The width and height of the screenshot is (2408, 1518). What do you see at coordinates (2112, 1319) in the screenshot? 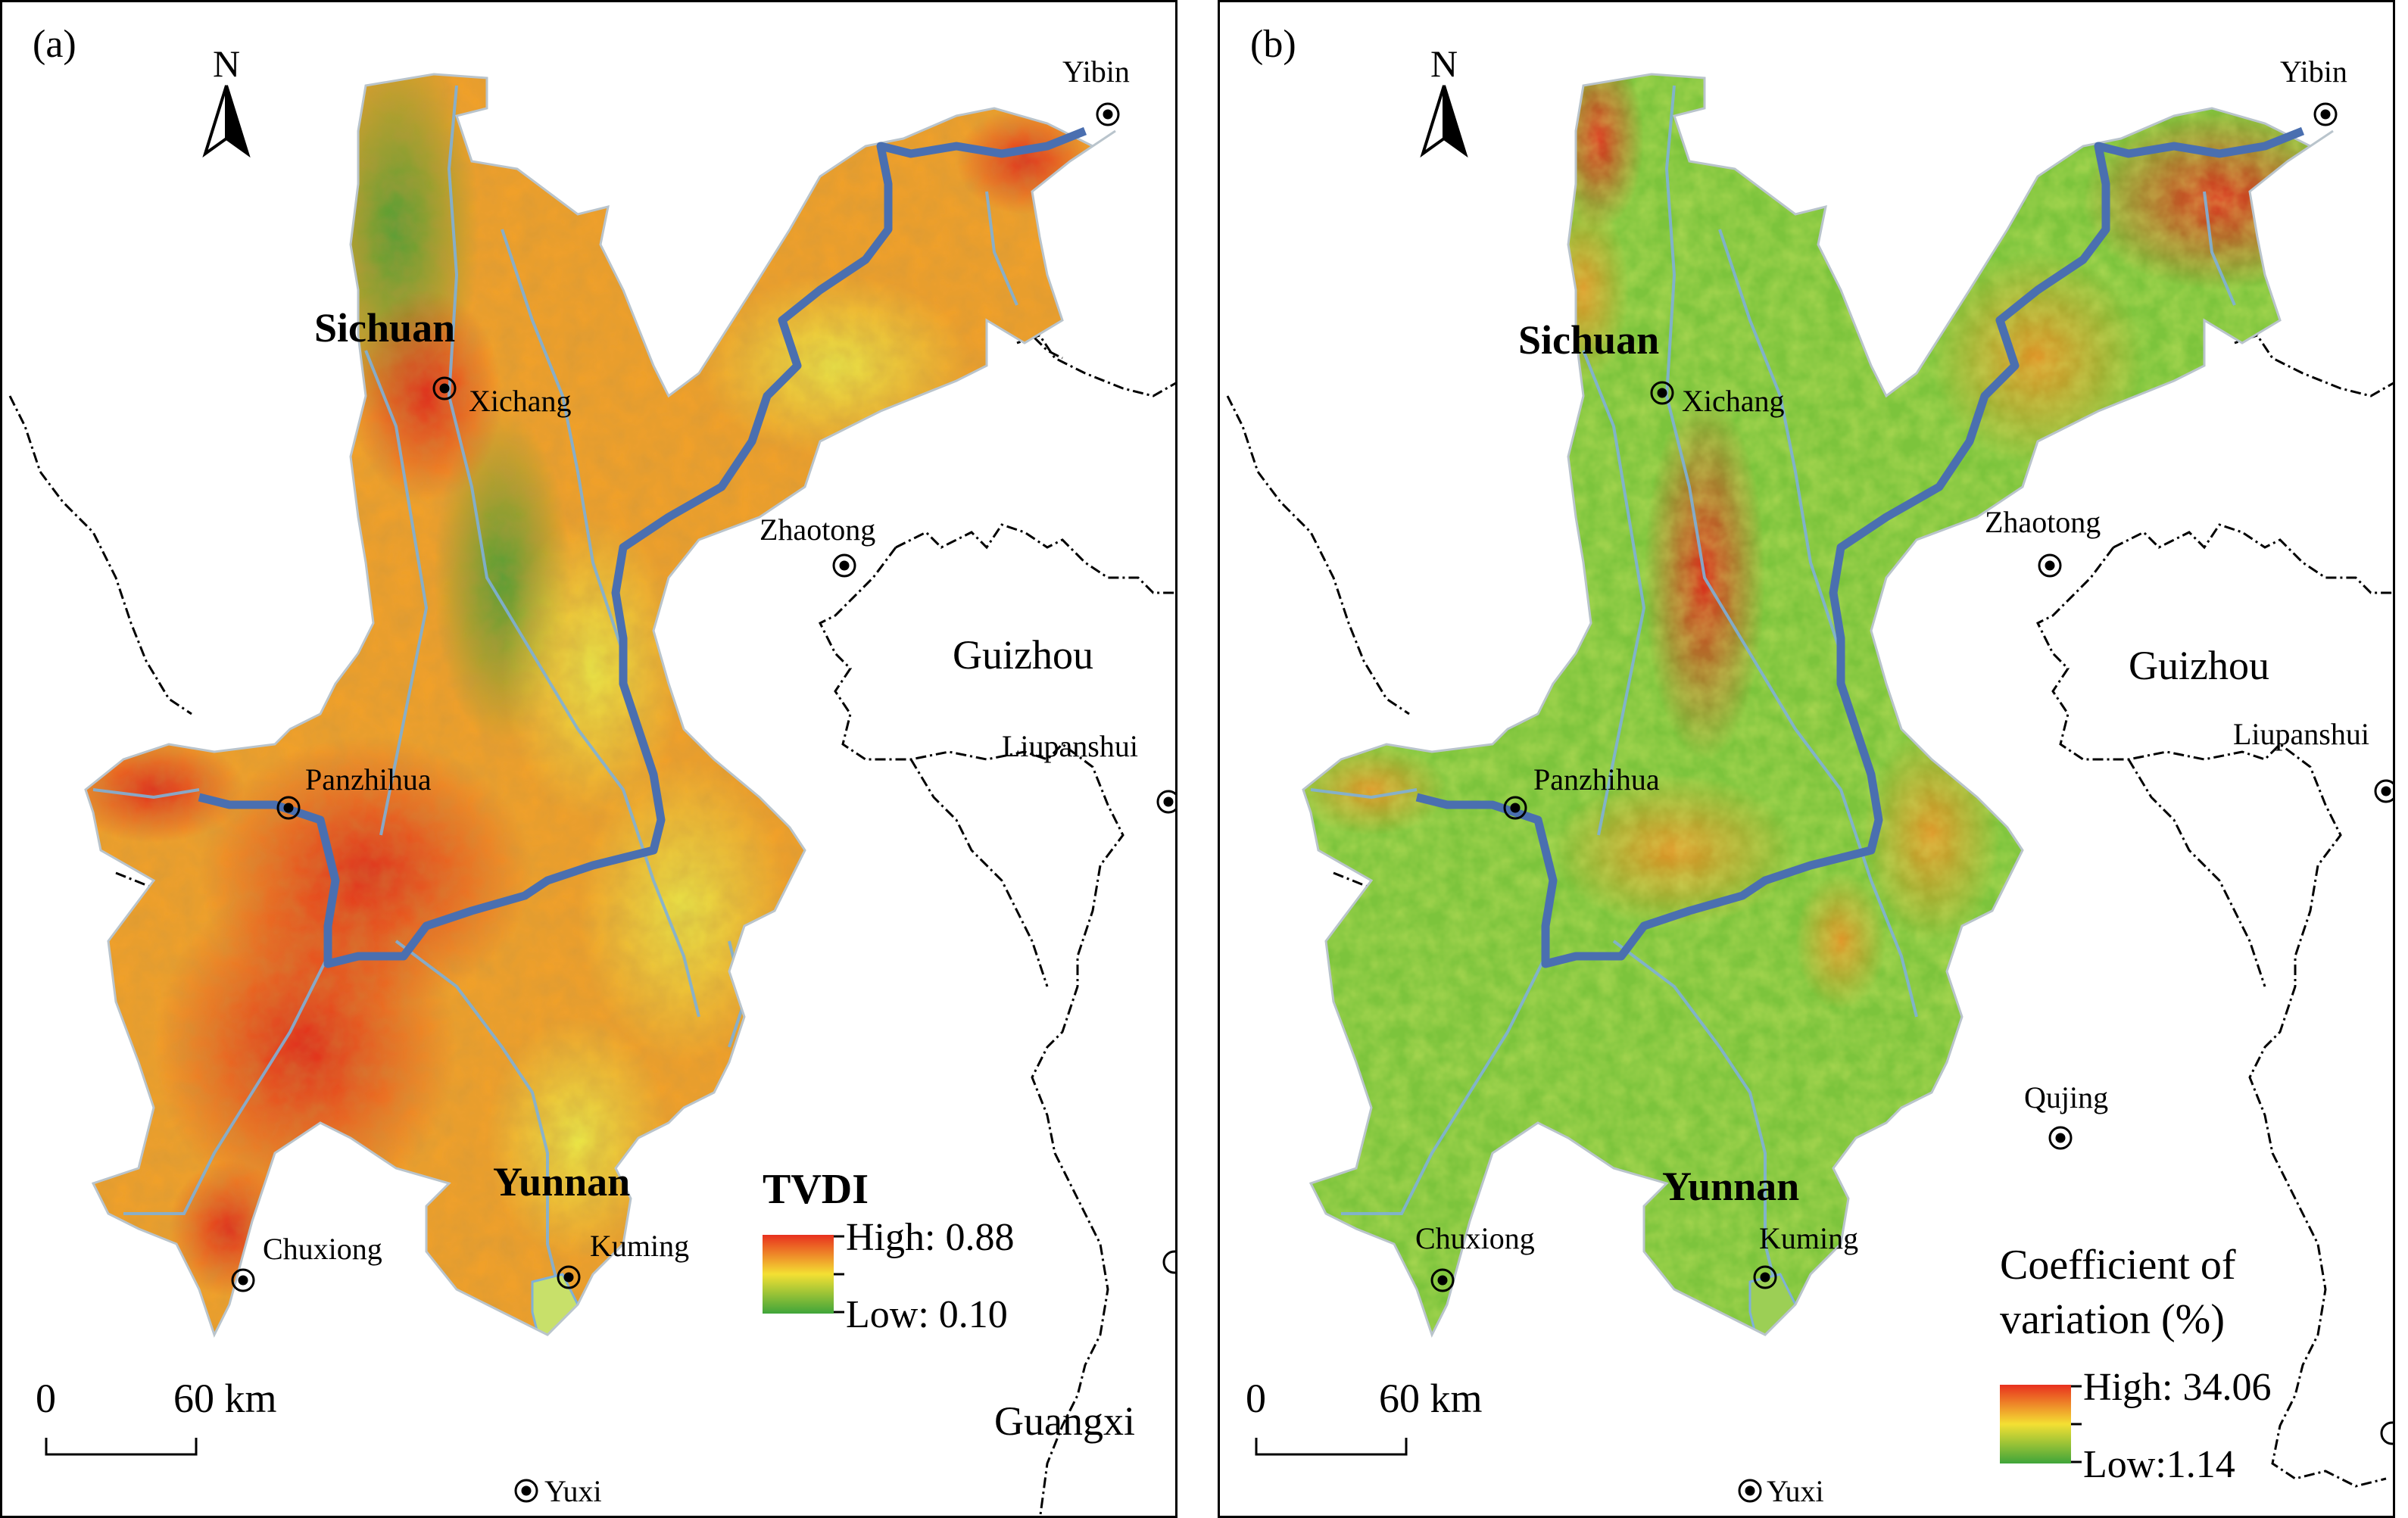
I see `legend-title-line2: variation (%)` at bounding box center [2112, 1319].